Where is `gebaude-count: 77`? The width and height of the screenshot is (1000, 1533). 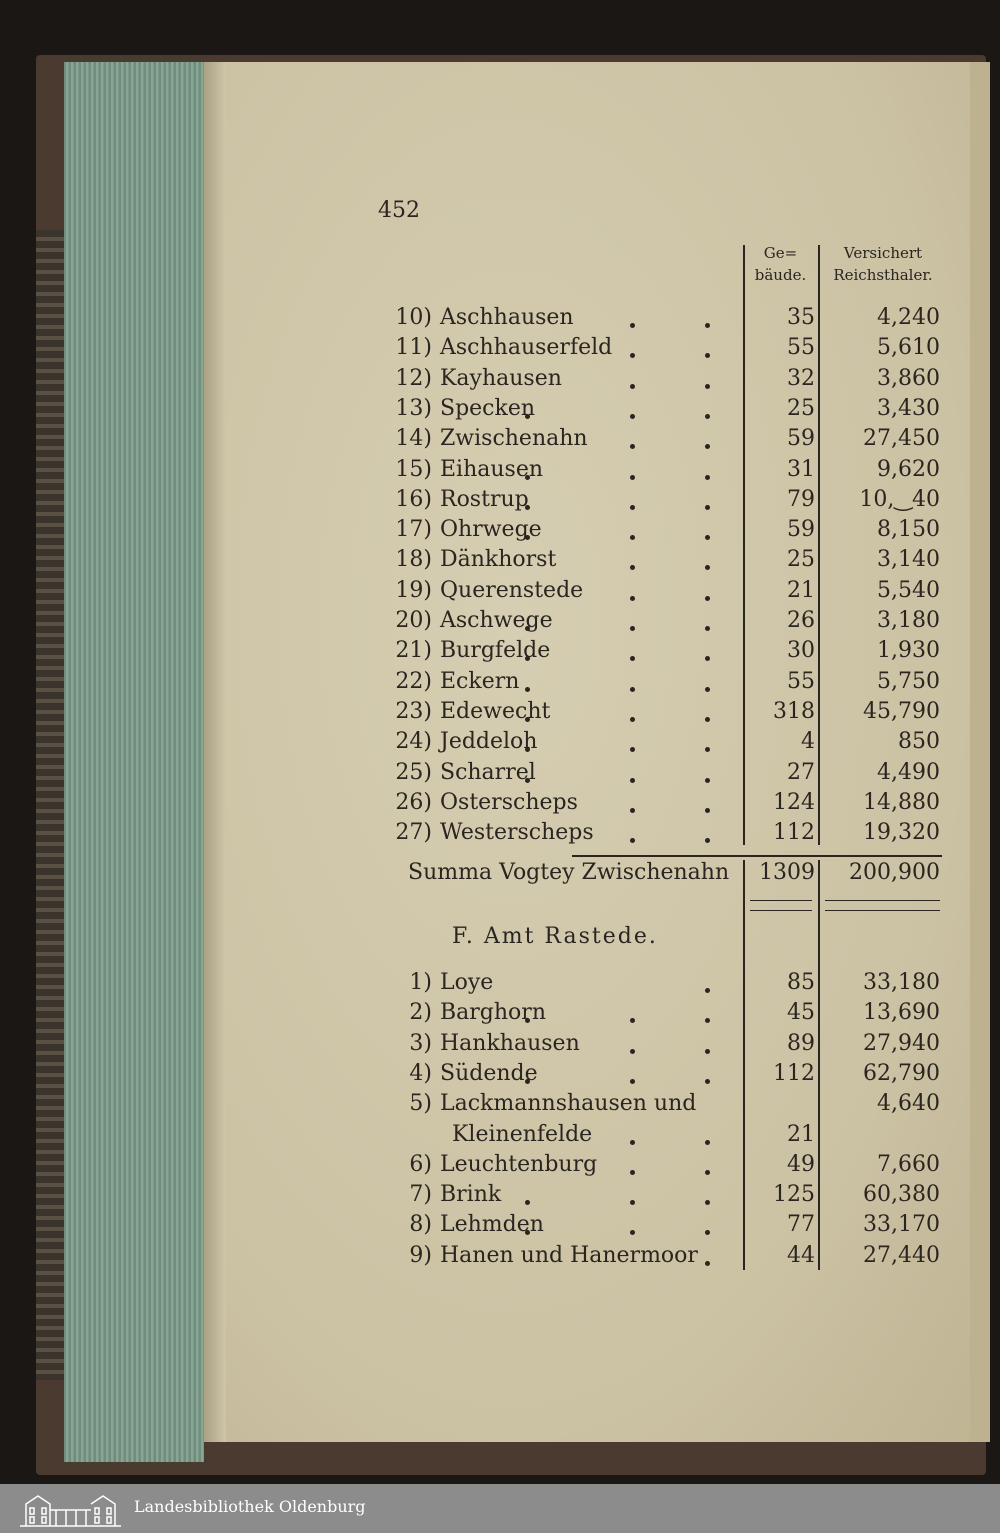
gebaude-count: 77 is located at coordinates (801, 1225).